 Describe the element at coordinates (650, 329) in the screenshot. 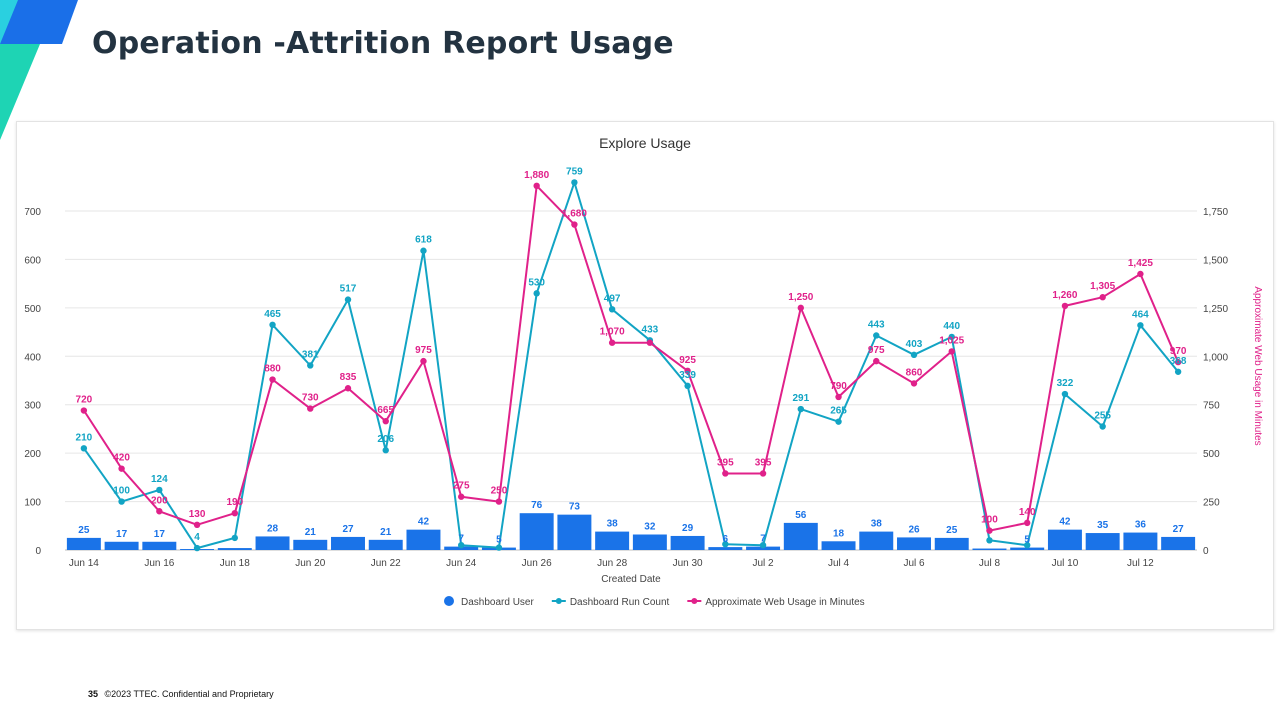

I see `run-count-data-label: 433` at that location.